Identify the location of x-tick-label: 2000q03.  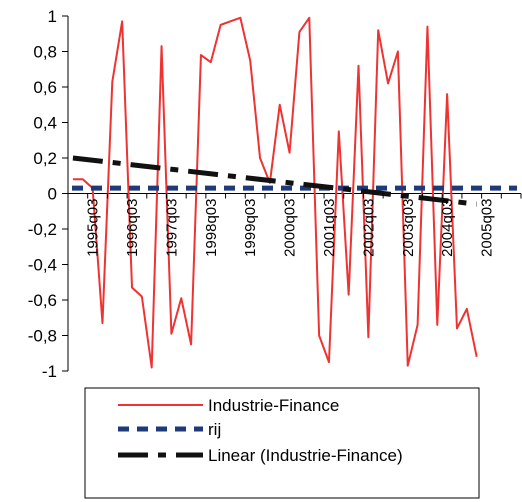
(290, 228).